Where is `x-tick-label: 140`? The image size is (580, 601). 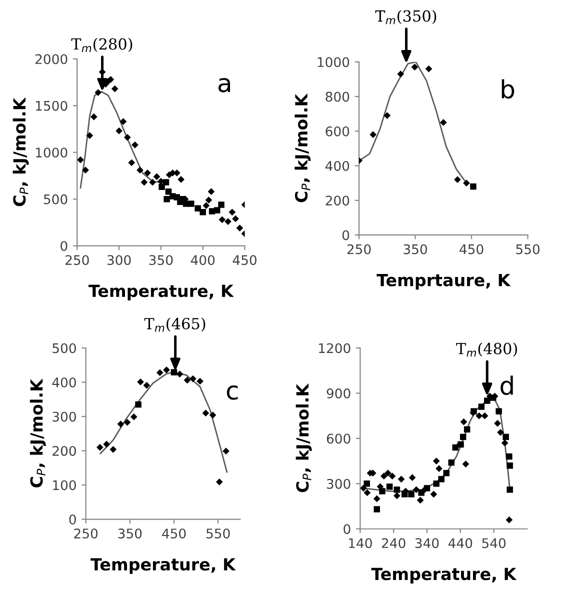 x-tick-label: 140 is located at coordinates (360, 543).